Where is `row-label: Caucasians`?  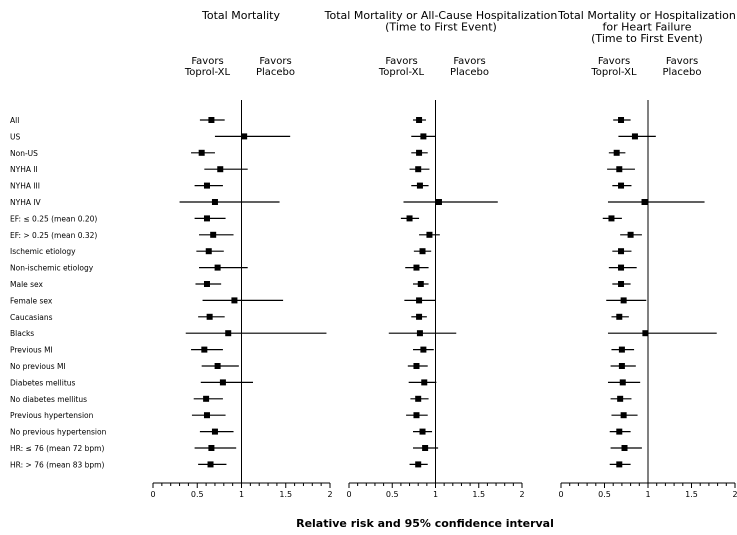 row-label: Caucasians is located at coordinates (31, 317).